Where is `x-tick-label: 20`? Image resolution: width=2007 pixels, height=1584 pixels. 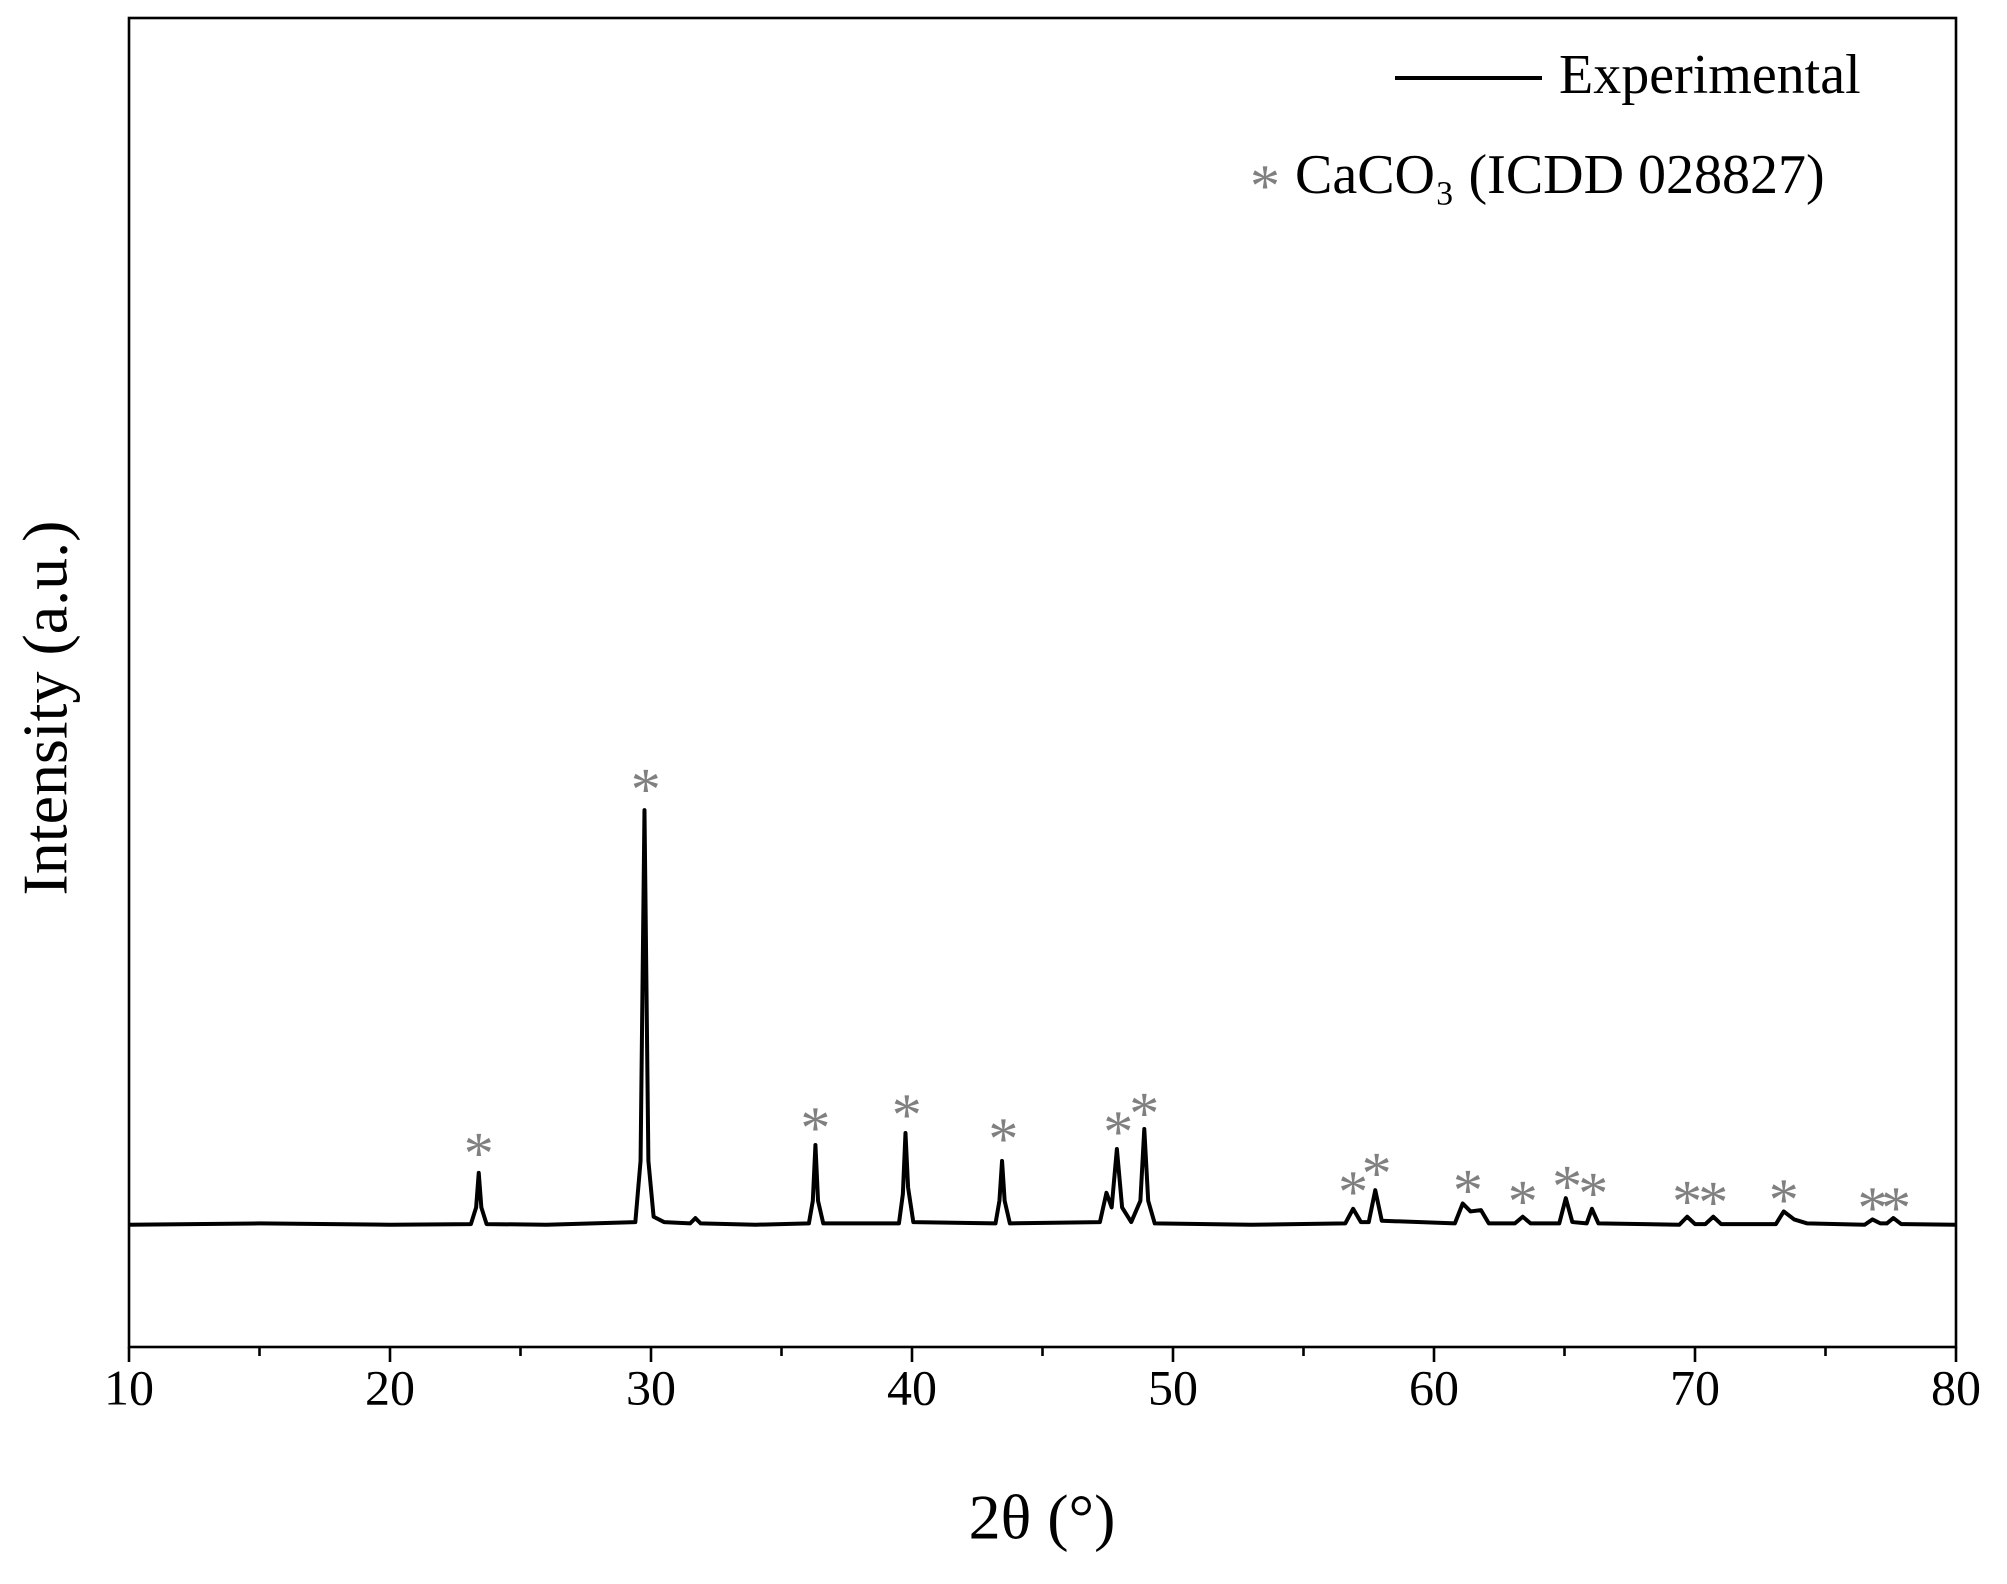
x-tick-label: 20 is located at coordinates (390, 1387).